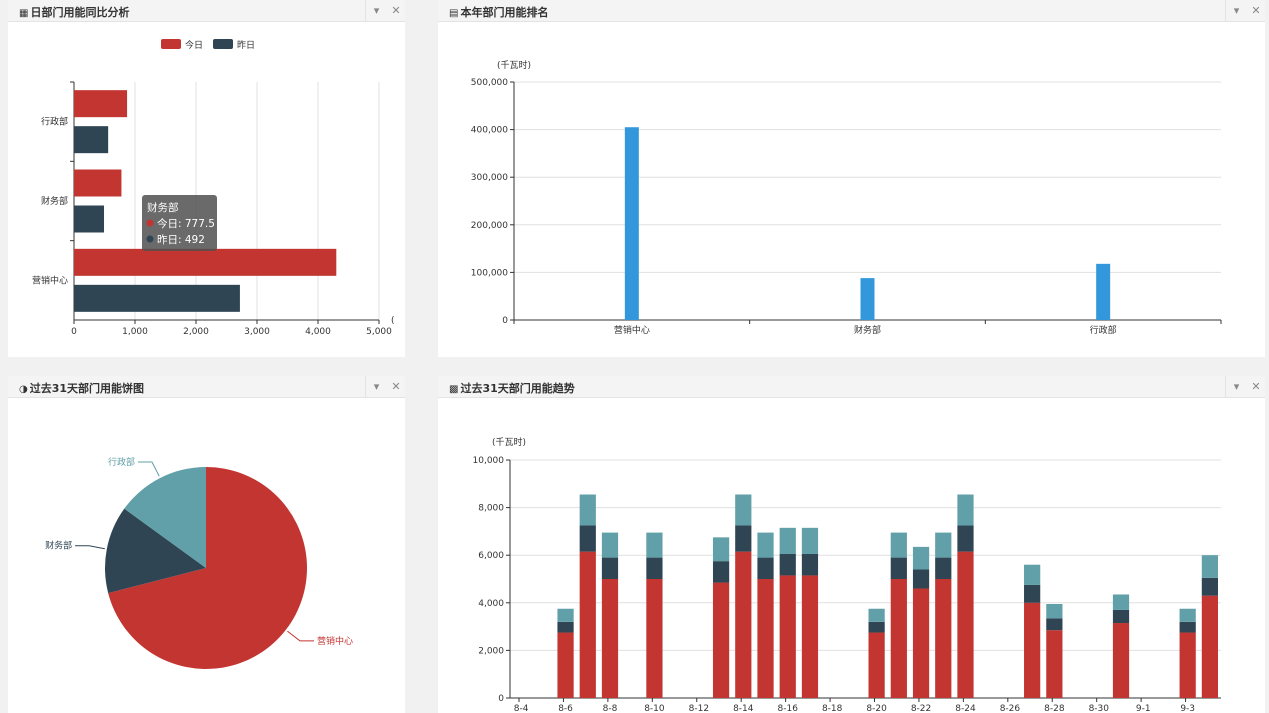  I want to click on pie-label: 财务部, so click(58, 546).